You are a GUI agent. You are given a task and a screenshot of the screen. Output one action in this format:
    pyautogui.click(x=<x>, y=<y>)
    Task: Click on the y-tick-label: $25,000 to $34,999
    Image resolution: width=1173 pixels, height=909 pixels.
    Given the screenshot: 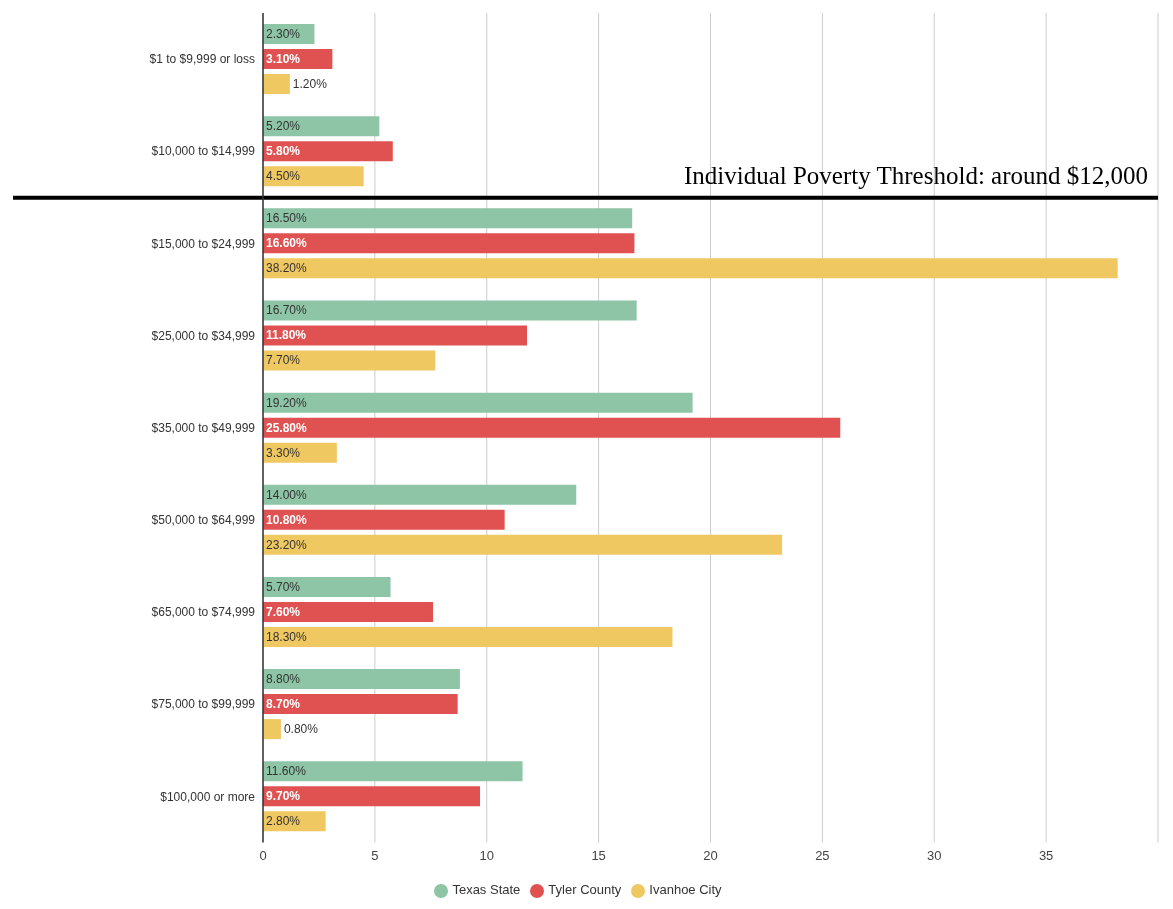 What is the action you would take?
    pyautogui.click(x=203, y=335)
    